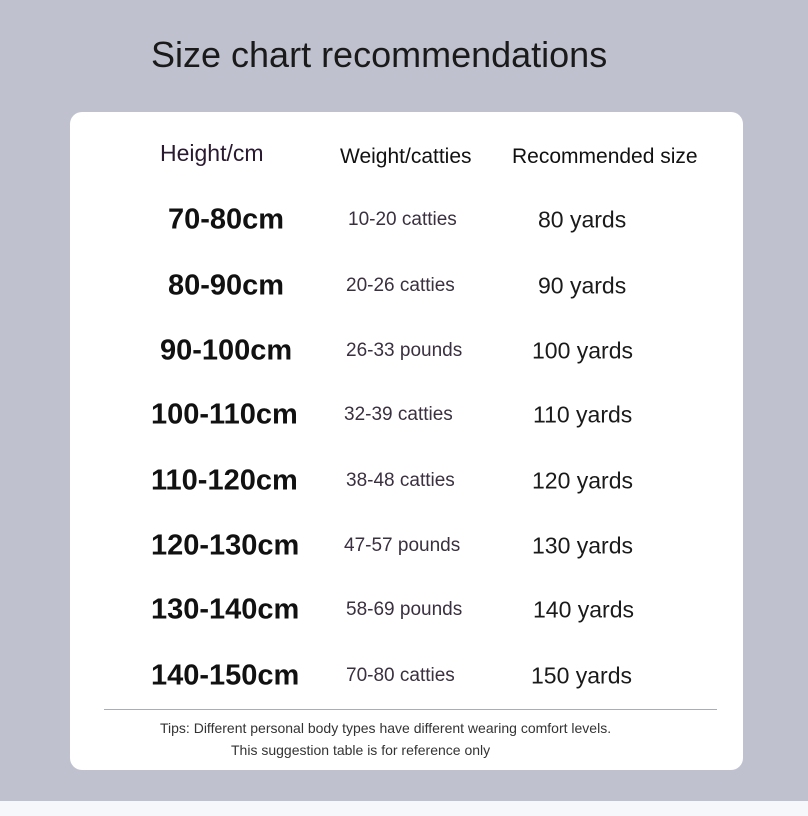 Image resolution: width=808 pixels, height=816 pixels. What do you see at coordinates (583, 414) in the screenshot?
I see `cell-size: 110 yards` at bounding box center [583, 414].